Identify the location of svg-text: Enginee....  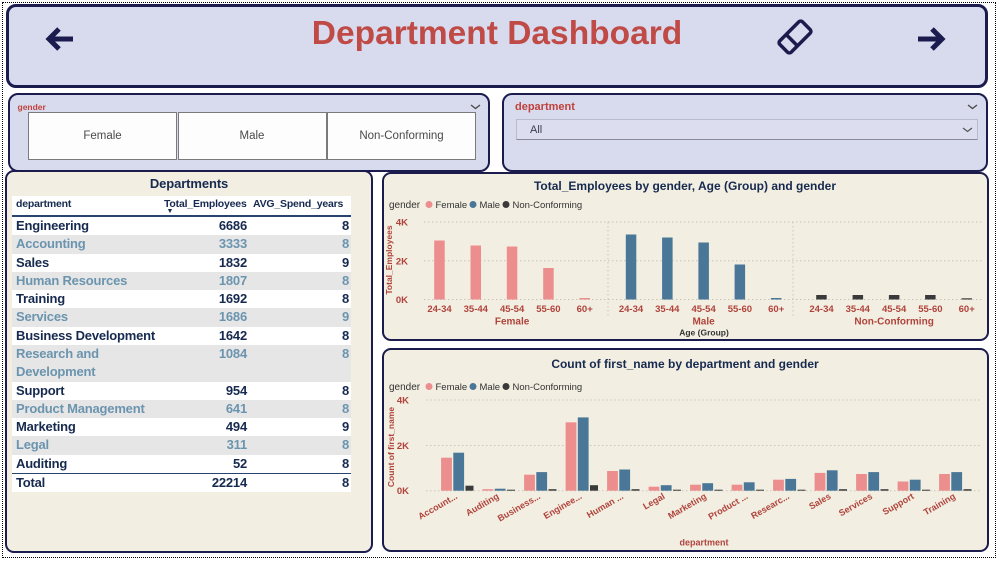
(563, 506).